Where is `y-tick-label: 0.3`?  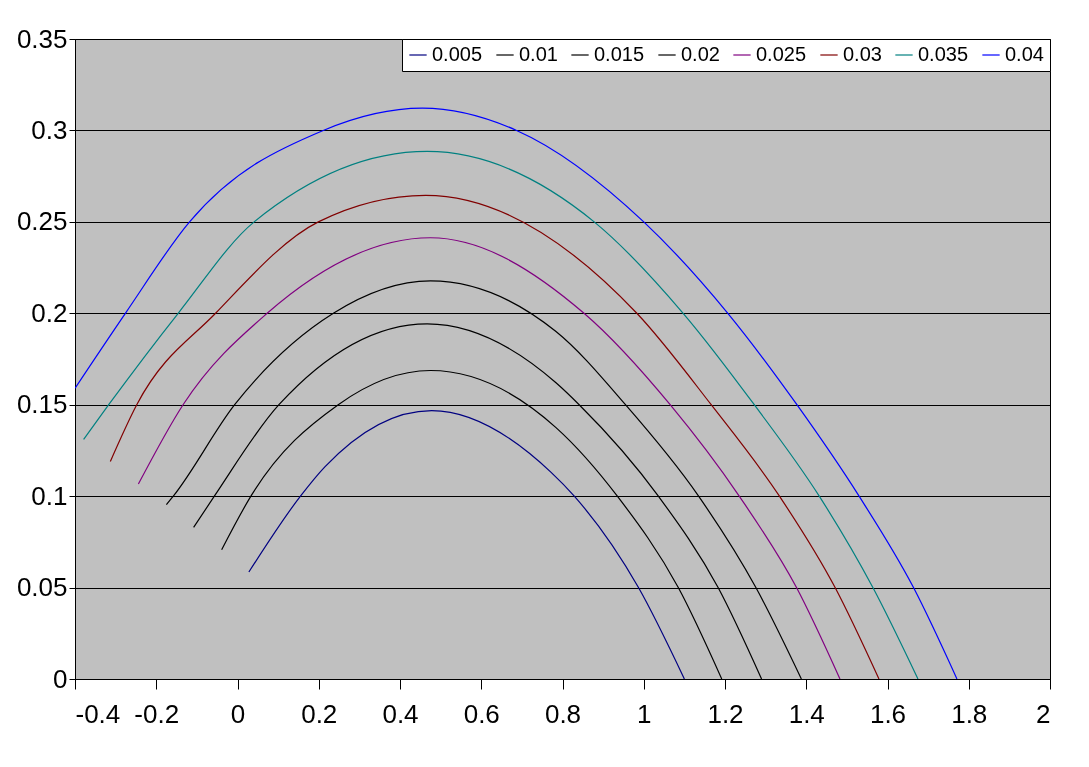 y-tick-label: 0.3 is located at coordinates (49, 129).